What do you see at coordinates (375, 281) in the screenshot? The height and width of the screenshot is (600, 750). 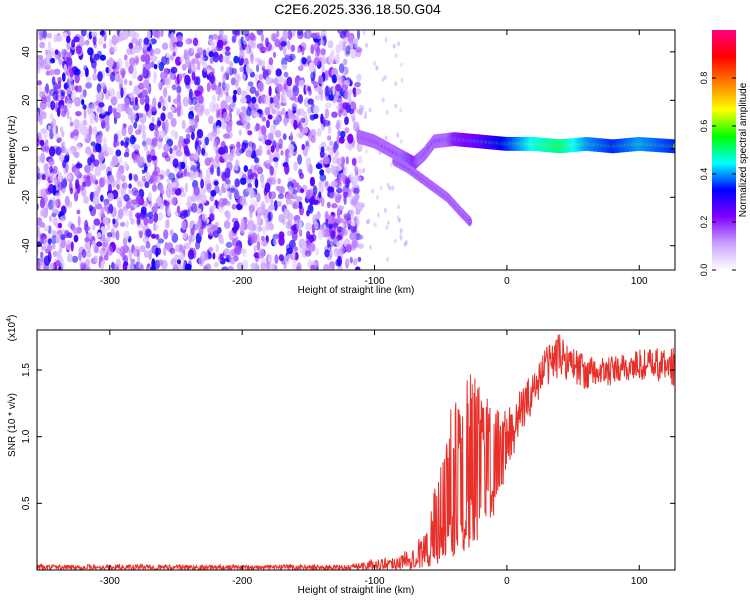 I see `spectrogram-x-tick-label: -100` at bounding box center [375, 281].